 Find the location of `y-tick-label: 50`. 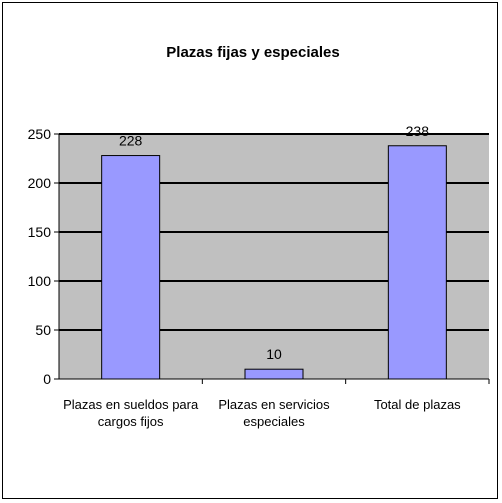

y-tick-label: 50 is located at coordinates (43, 330).